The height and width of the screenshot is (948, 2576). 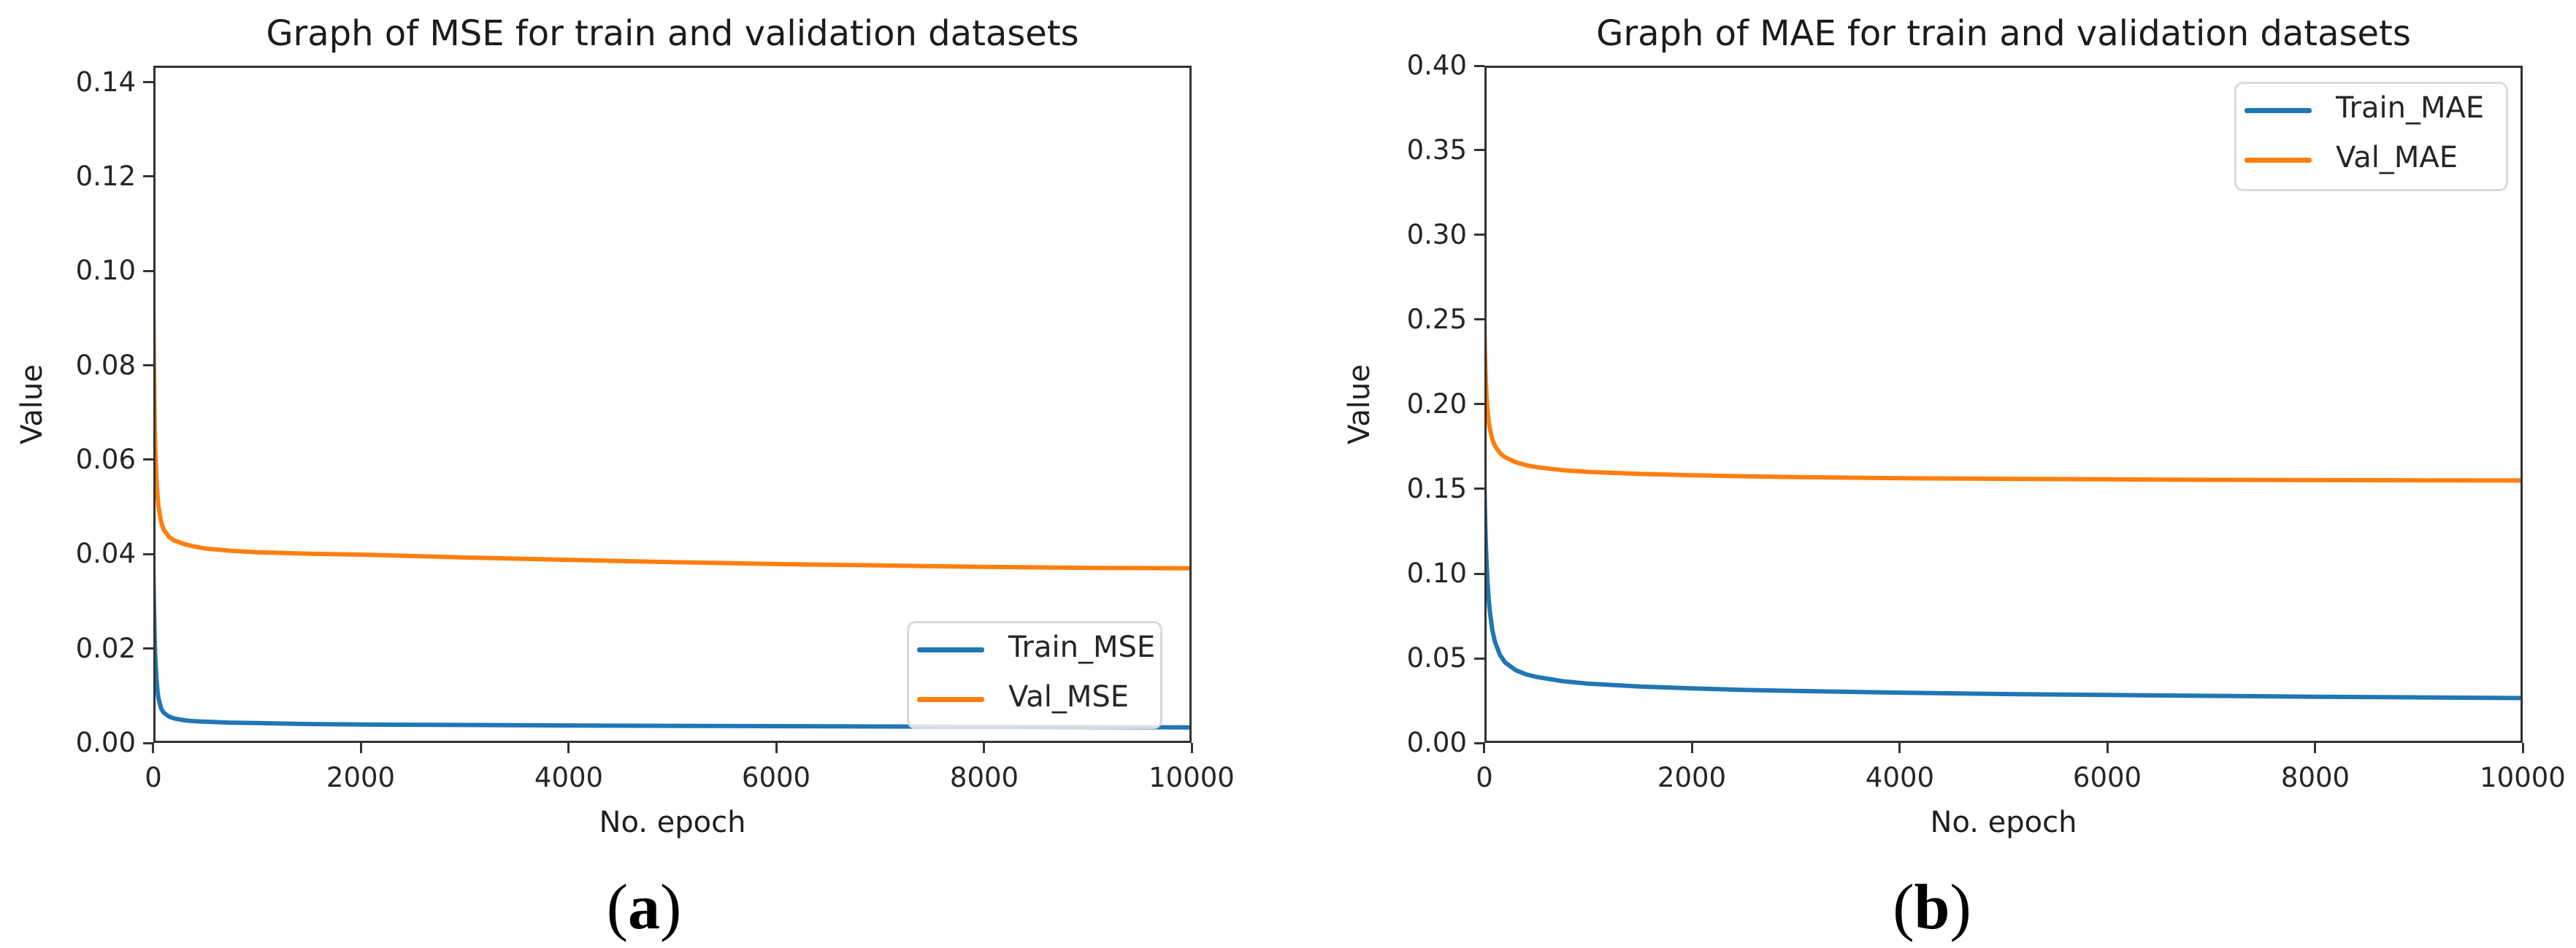 I want to click on y-tick-label: 0.05, so click(x=1436, y=658).